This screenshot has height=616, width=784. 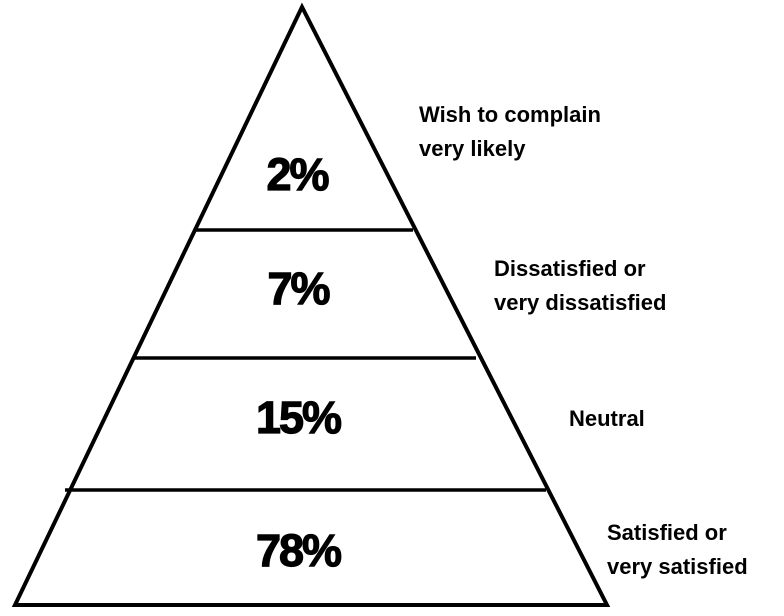 What do you see at coordinates (298, 288) in the screenshot?
I see `tier-2-percent: 7%` at bounding box center [298, 288].